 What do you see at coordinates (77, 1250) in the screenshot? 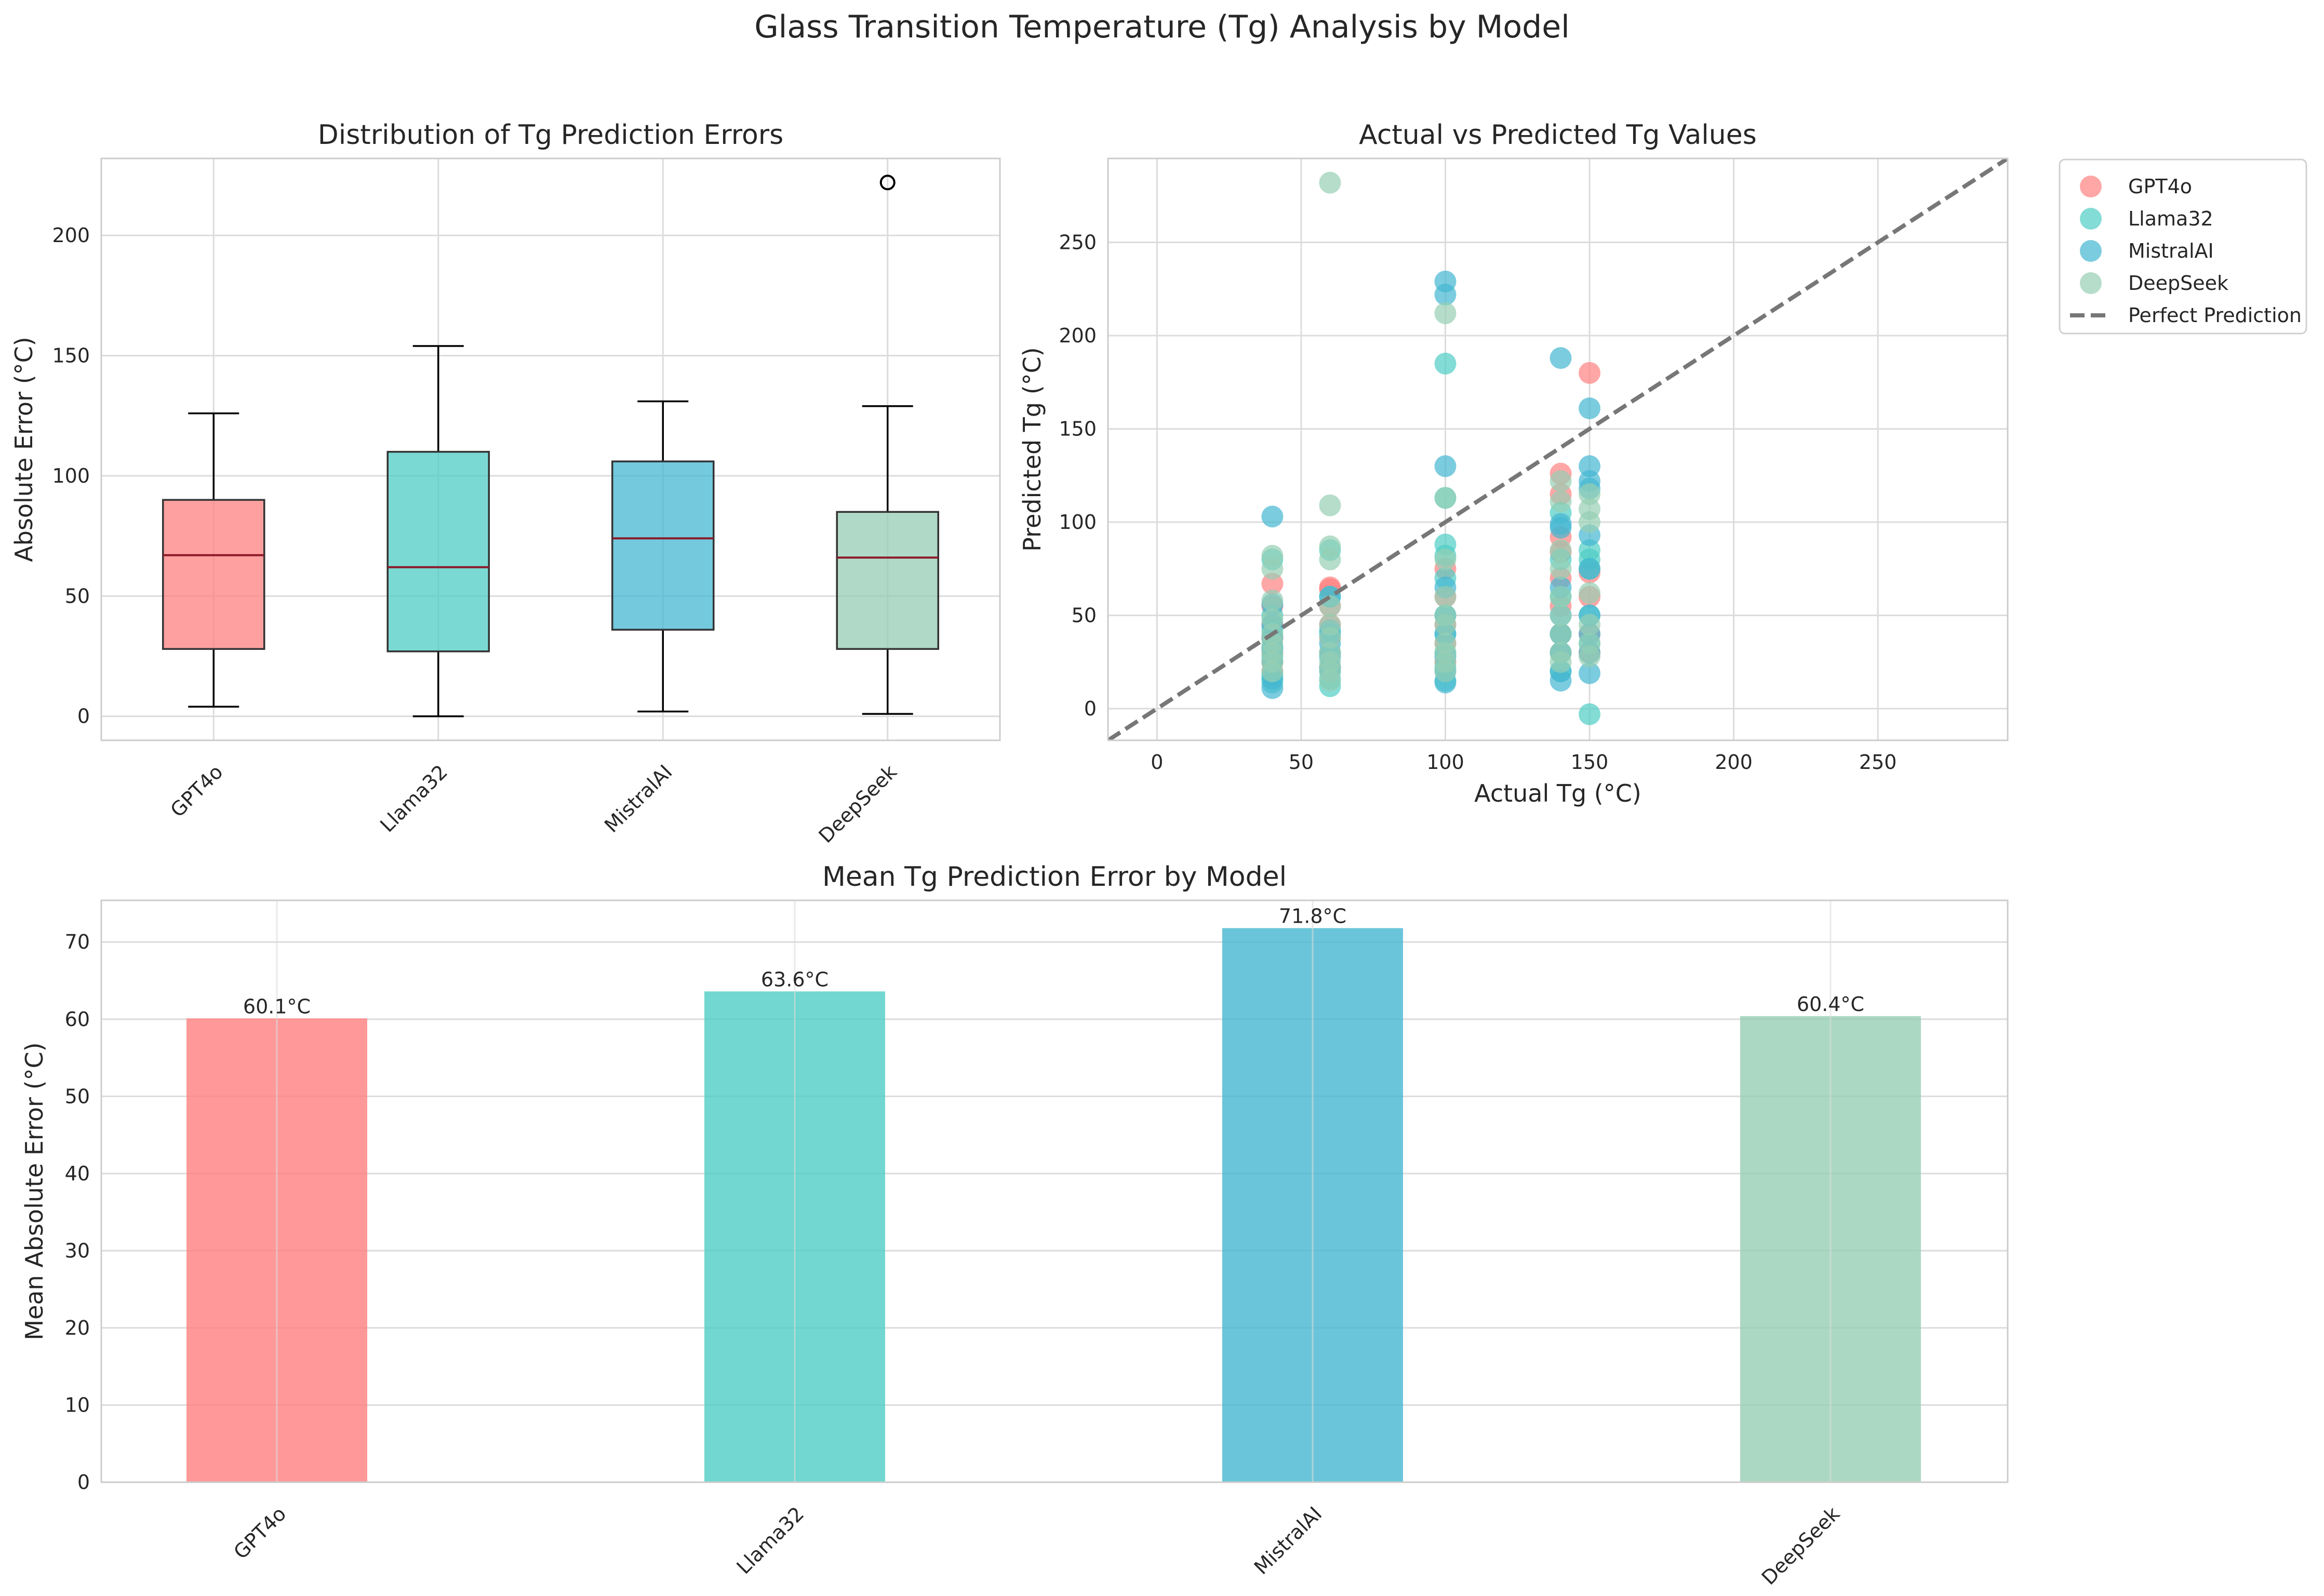
I see `y-tick-label: 30` at bounding box center [77, 1250].